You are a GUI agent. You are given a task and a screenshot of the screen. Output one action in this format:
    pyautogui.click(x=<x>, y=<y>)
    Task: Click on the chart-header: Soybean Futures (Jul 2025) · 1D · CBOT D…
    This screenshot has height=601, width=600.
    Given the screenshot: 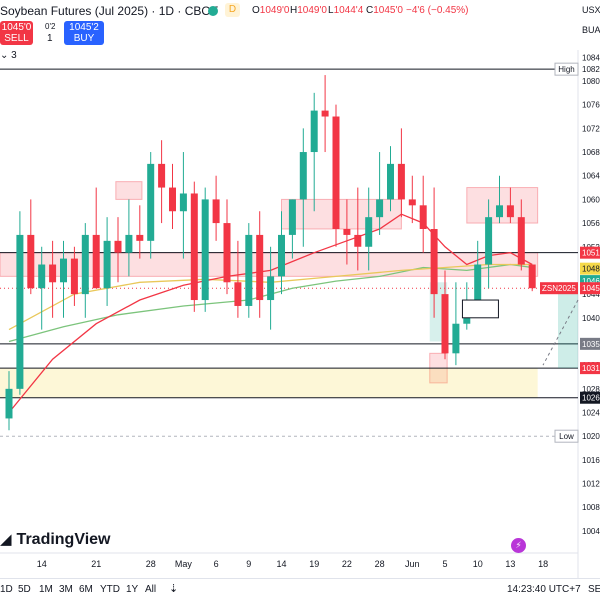 What is the action you would take?
    pyautogui.click(x=289, y=11)
    